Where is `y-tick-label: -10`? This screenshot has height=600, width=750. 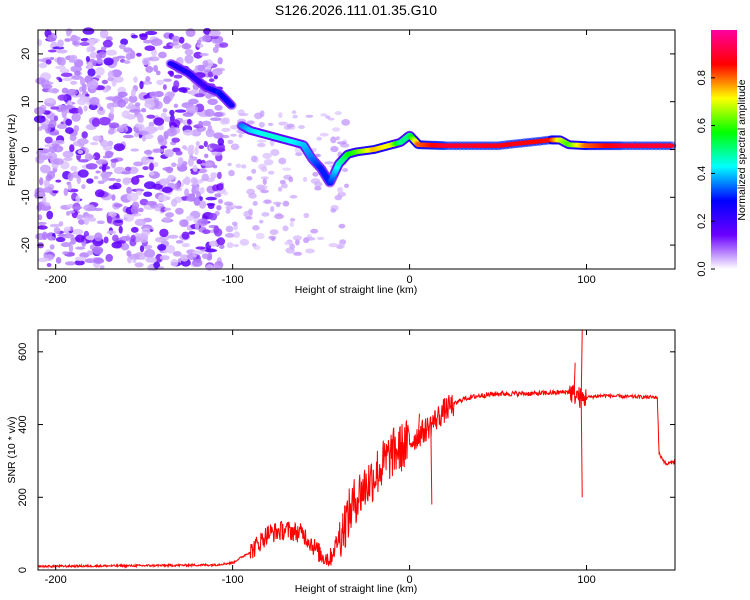 y-tick-label: -10 is located at coordinates (26, 197).